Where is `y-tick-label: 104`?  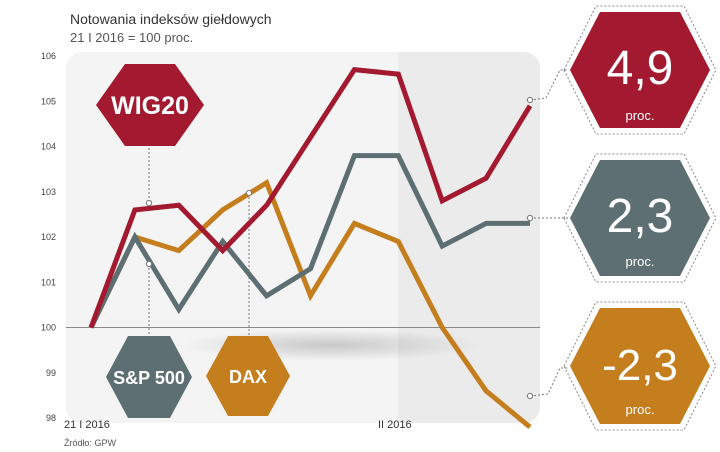
y-tick-label: 104 is located at coordinates (48, 147).